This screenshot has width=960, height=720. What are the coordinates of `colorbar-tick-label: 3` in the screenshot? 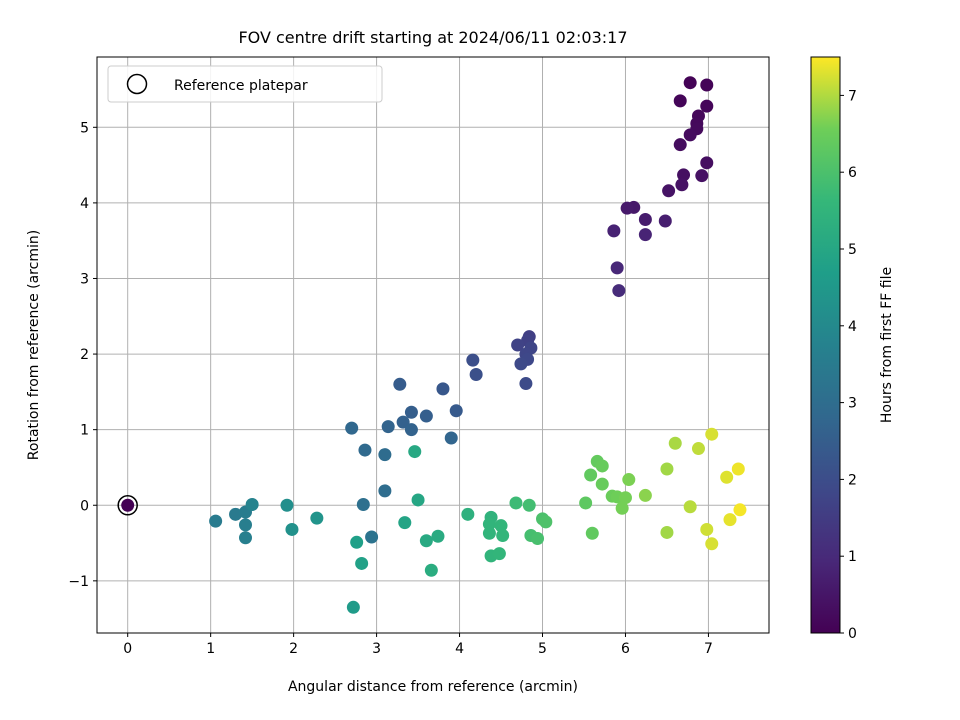 It's located at (852, 404).